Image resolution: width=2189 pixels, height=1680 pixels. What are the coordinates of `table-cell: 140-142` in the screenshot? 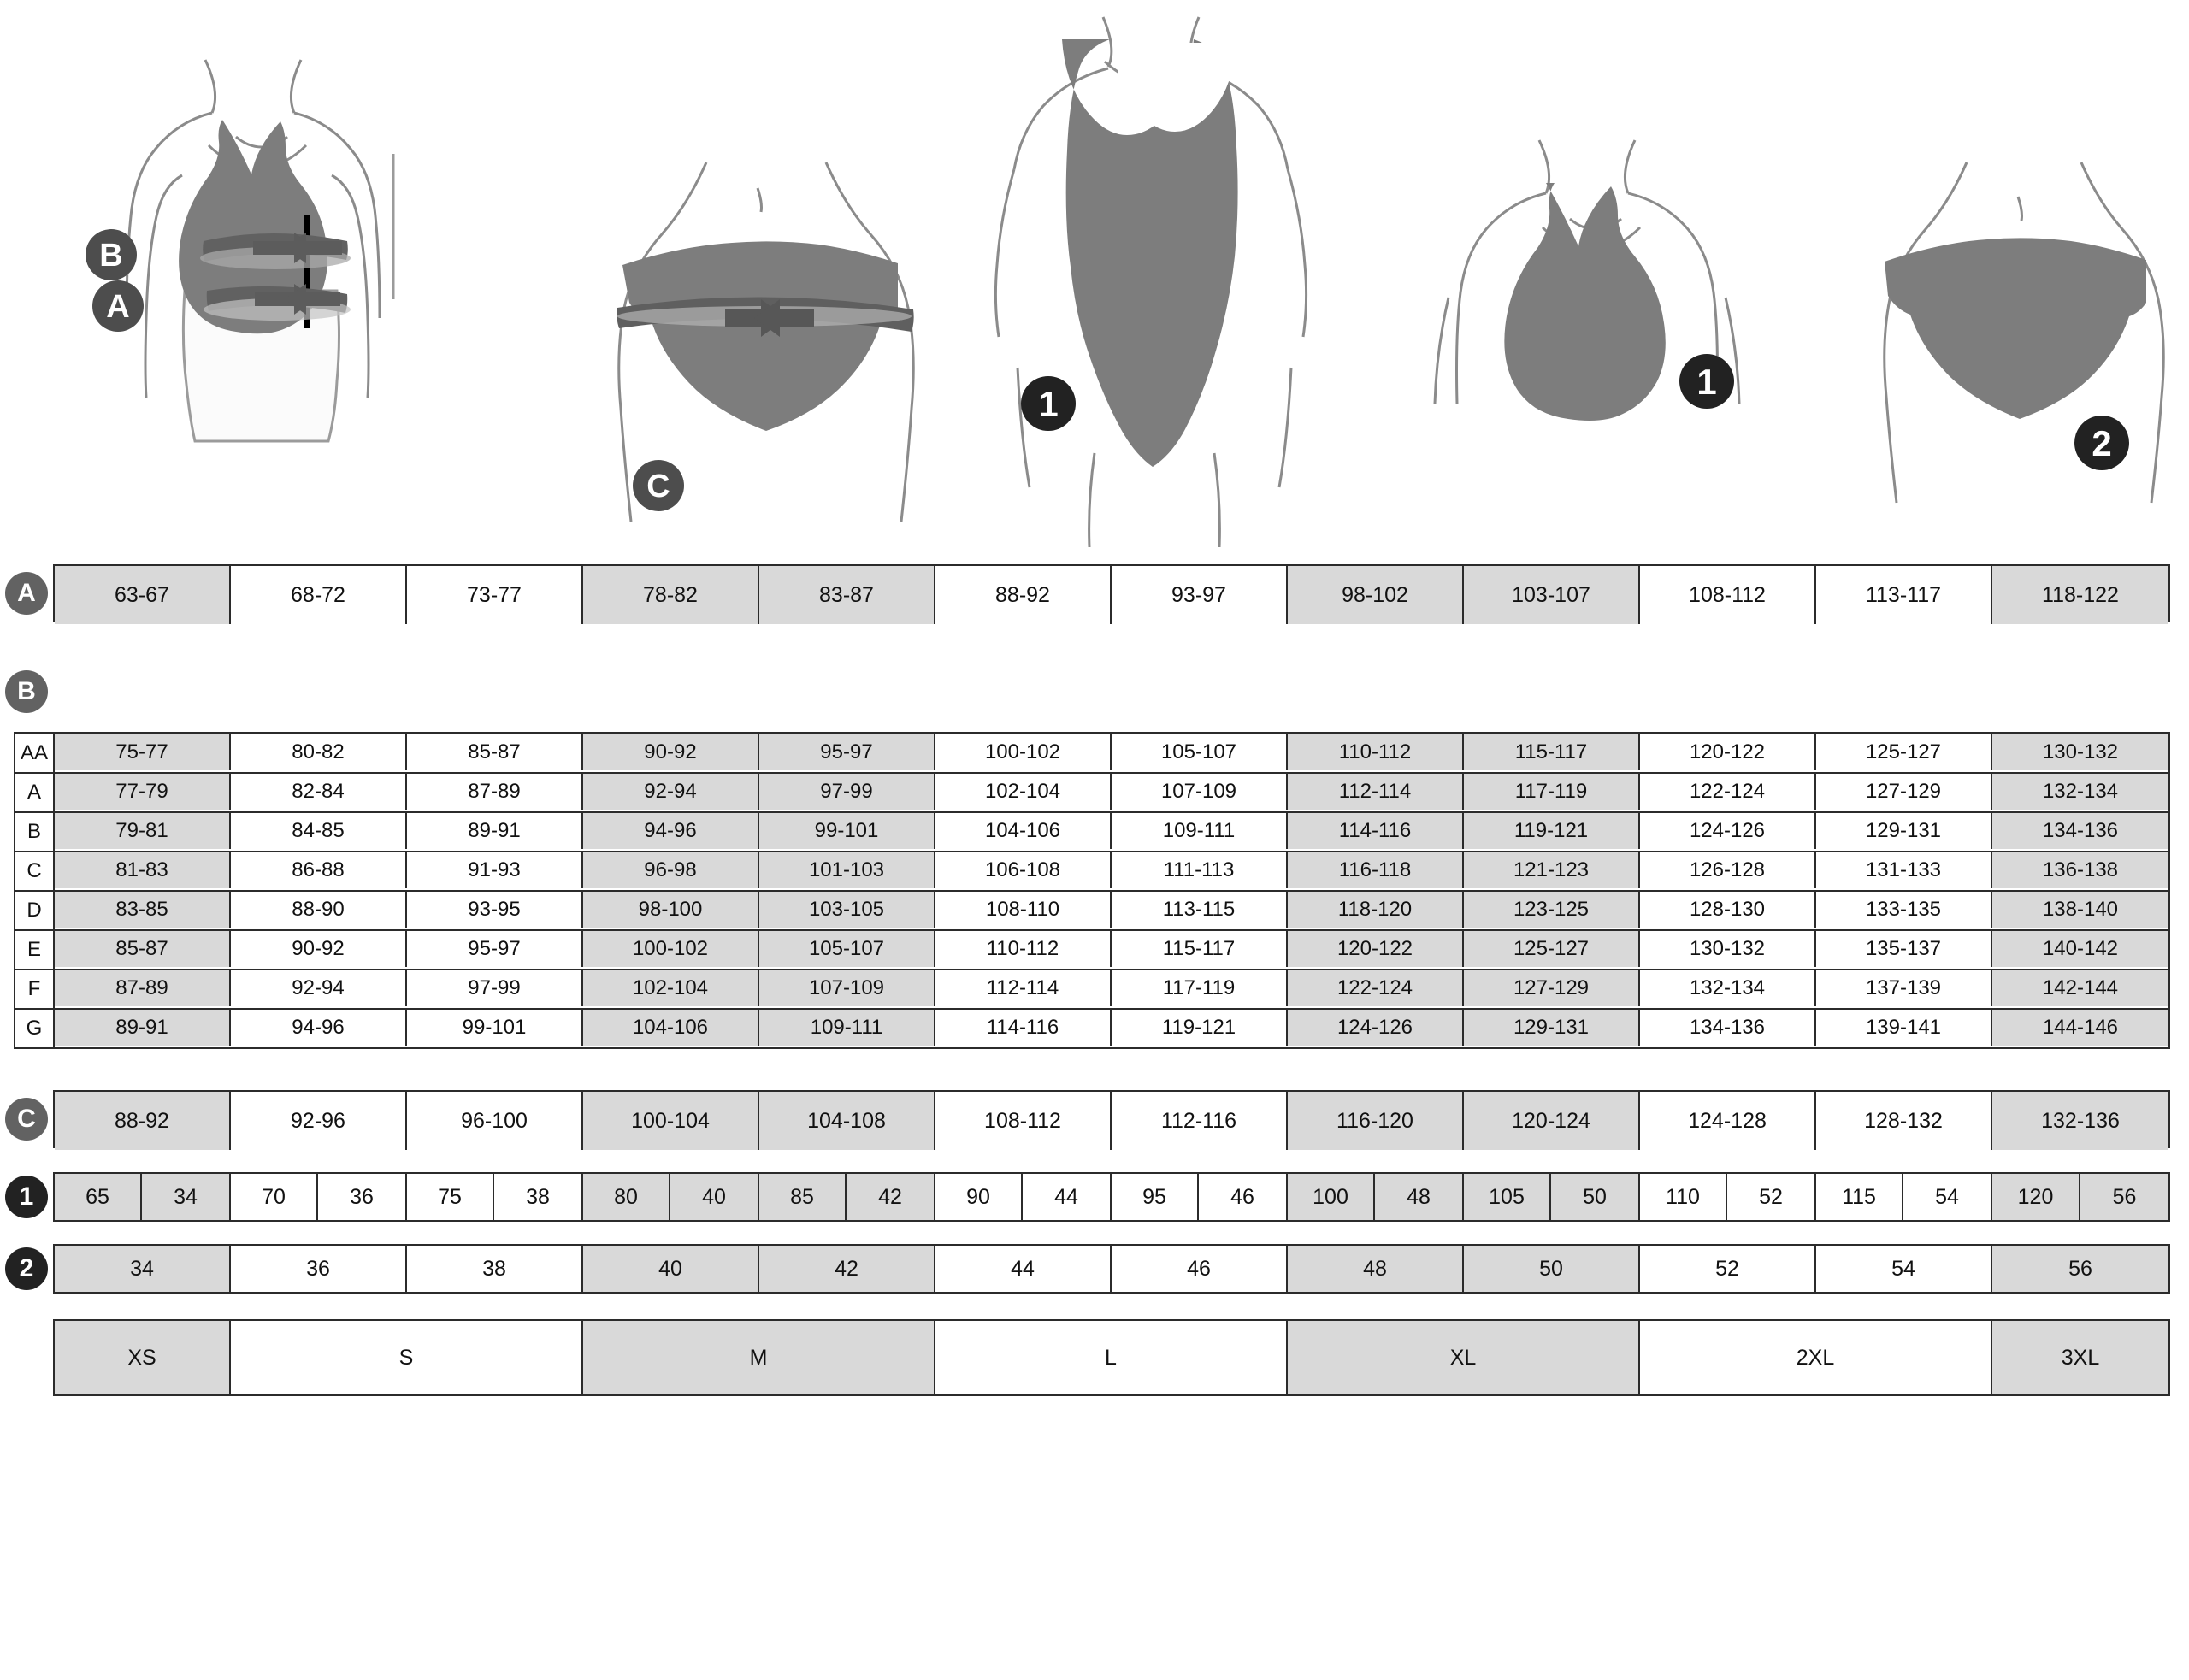 It's located at (2080, 949).